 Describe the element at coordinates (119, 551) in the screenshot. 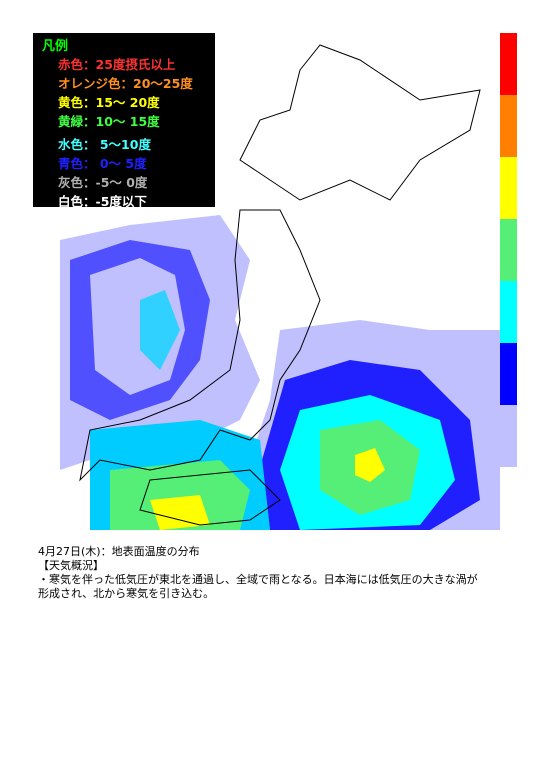

I see `caption-date: 4月27日(木)：地表面温度の分布` at that location.